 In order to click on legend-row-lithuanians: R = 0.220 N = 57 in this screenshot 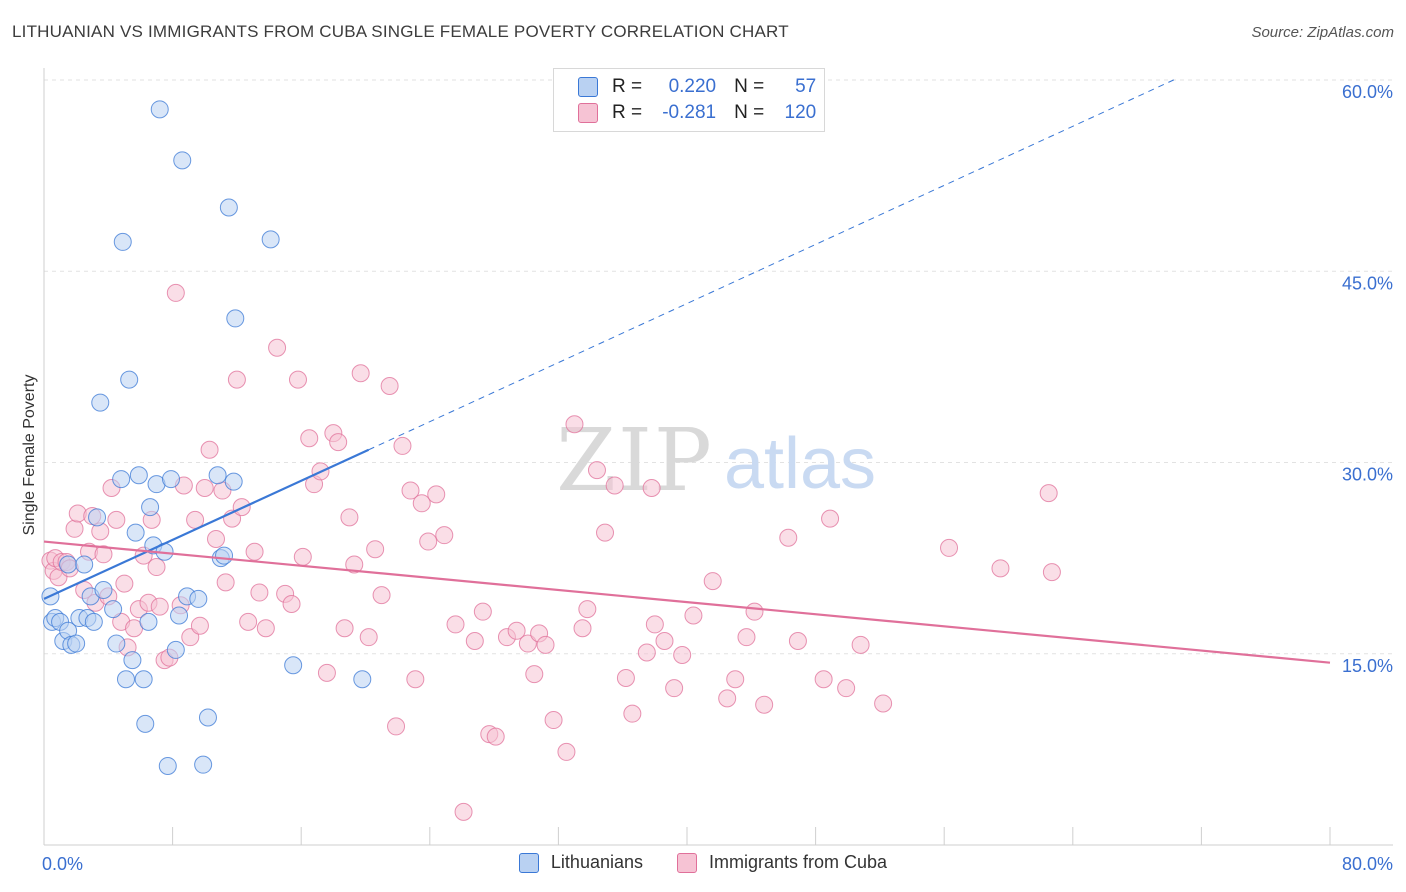, I will do `click(697, 87)`.